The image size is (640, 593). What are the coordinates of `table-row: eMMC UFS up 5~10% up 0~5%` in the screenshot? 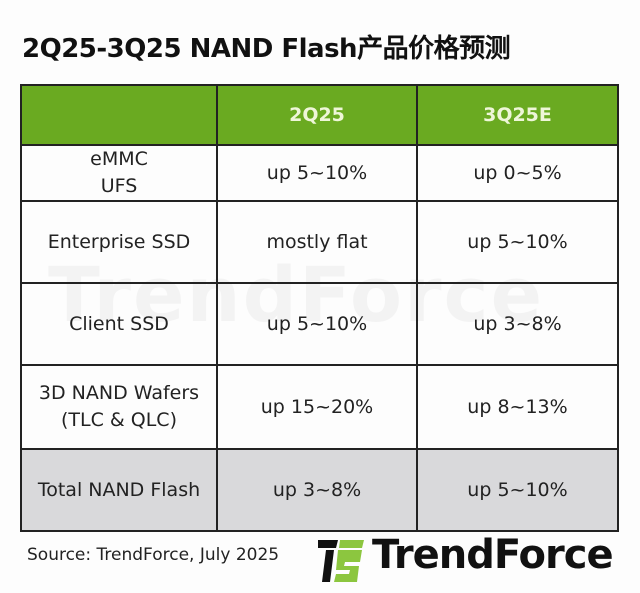 It's located at (319, 173).